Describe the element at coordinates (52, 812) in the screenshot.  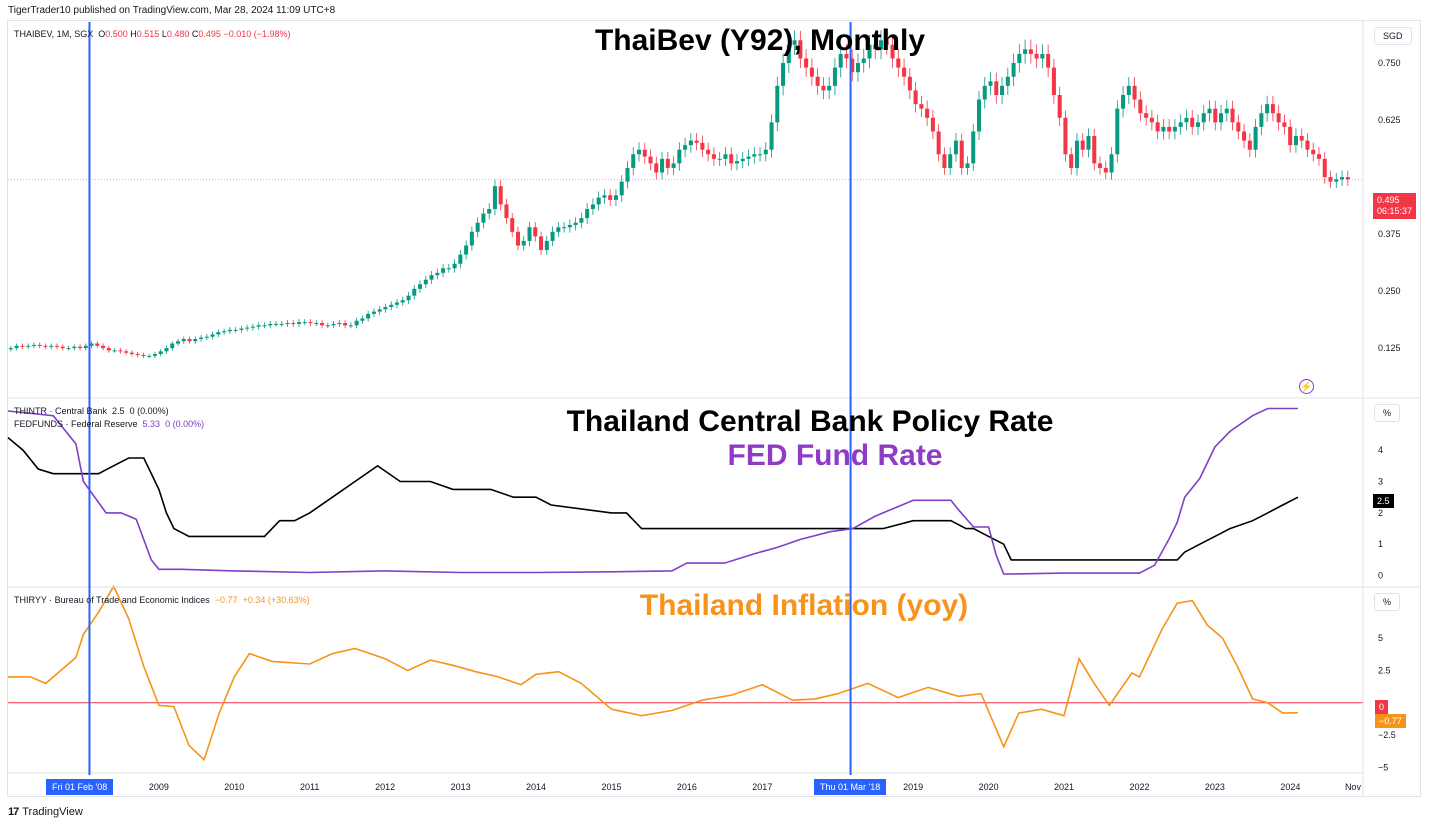
I see `footer-brand-name: TradingView` at that location.